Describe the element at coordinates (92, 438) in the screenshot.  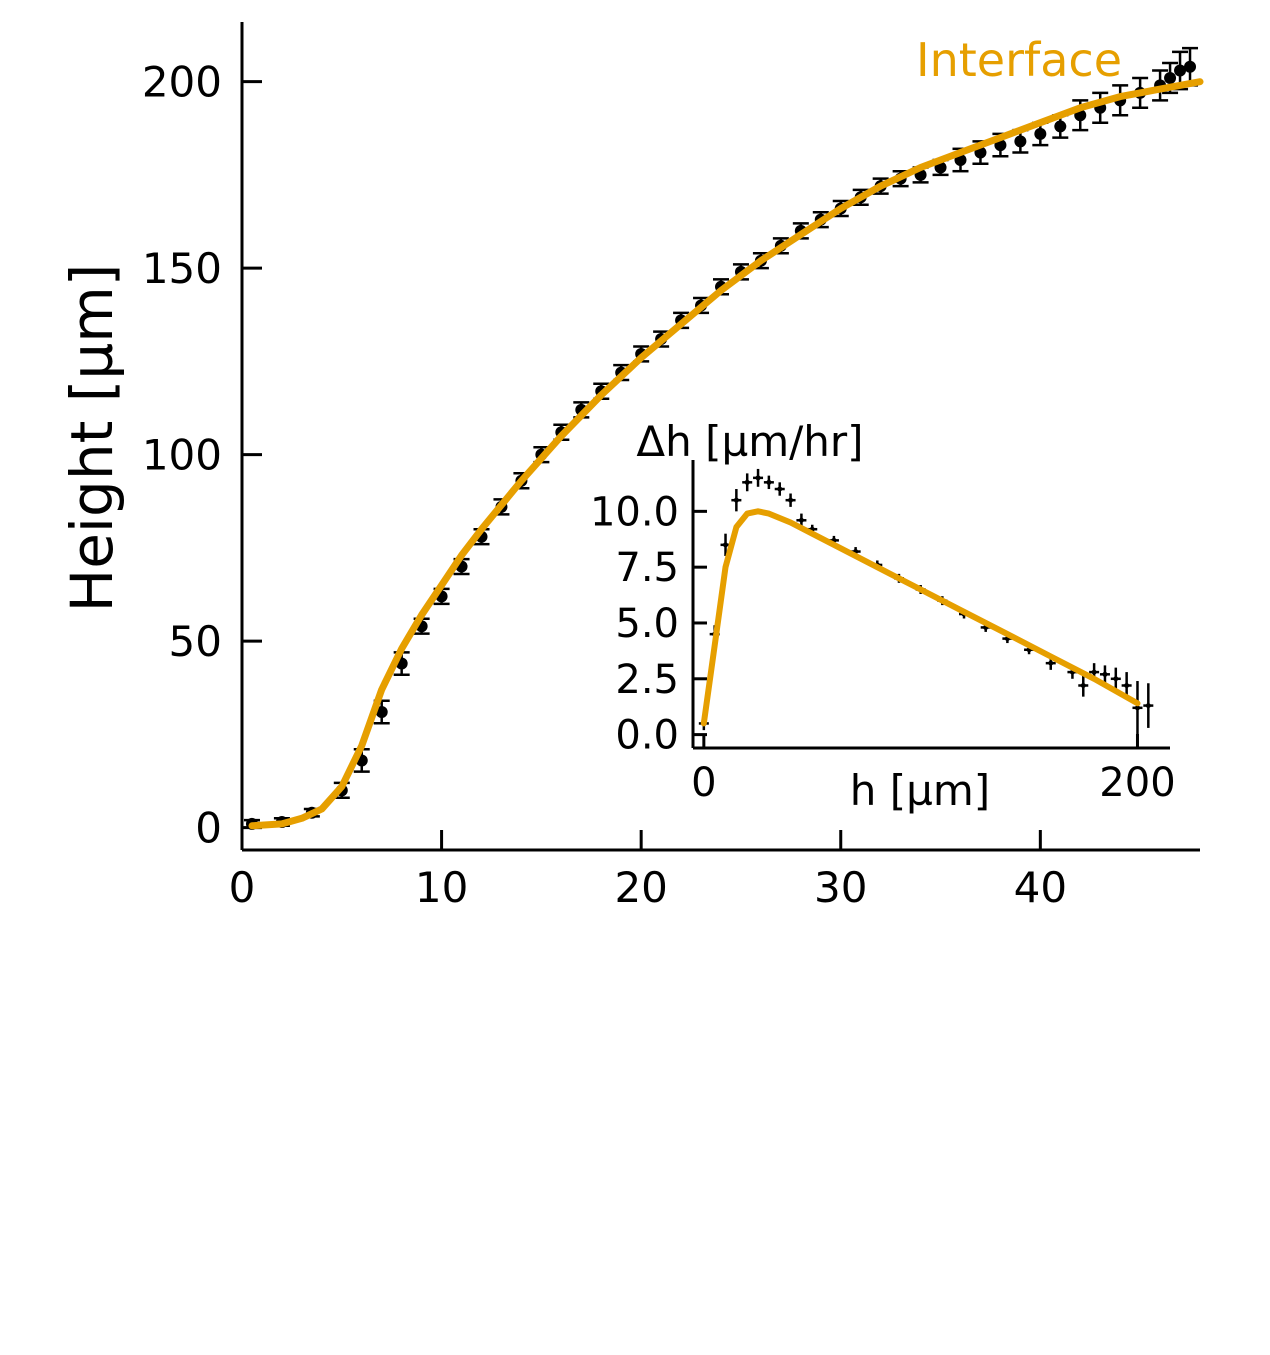
I see `main-y-axis-label: Height [µm]` at that location.